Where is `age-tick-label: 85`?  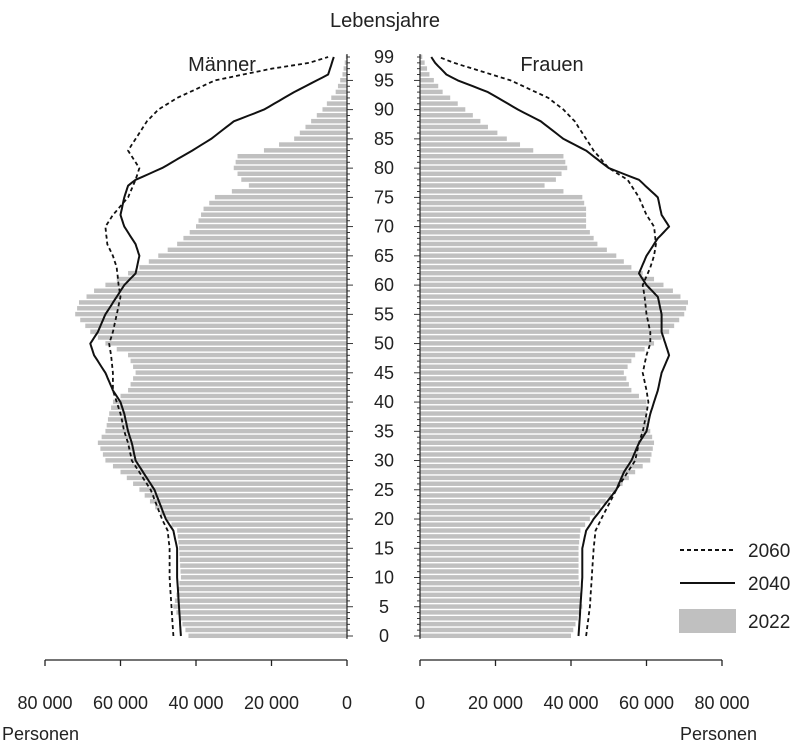 age-tick-label: 85 is located at coordinates (384, 139).